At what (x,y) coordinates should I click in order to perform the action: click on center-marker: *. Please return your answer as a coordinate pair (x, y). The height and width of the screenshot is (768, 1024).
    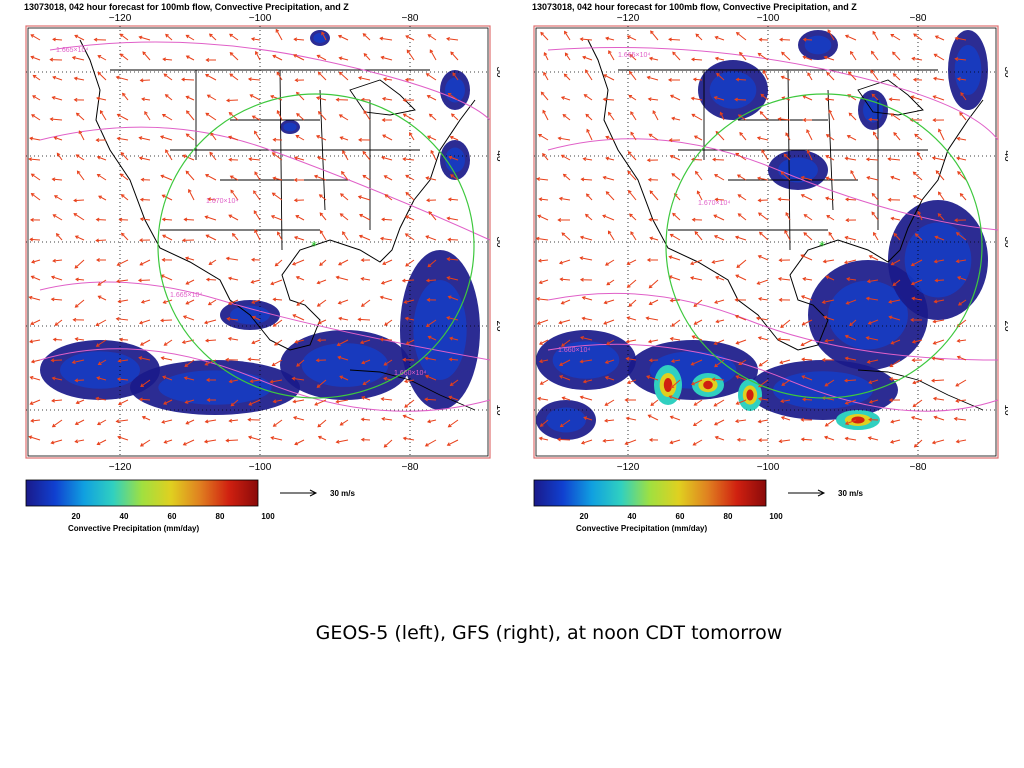
    Looking at the image, I should click on (822, 246).